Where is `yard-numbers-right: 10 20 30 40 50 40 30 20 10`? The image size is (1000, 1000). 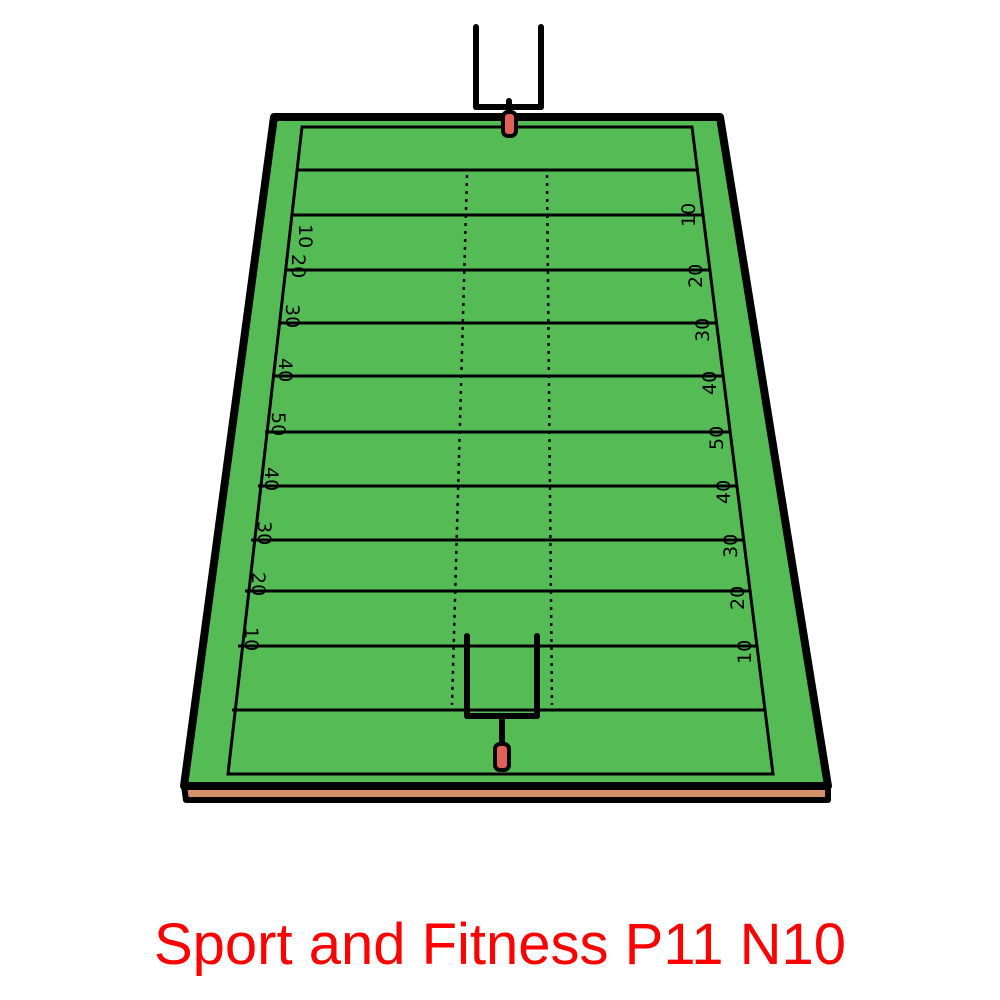 yard-numbers-right: 10 20 30 40 50 40 30 20 10 is located at coordinates (717, 433).